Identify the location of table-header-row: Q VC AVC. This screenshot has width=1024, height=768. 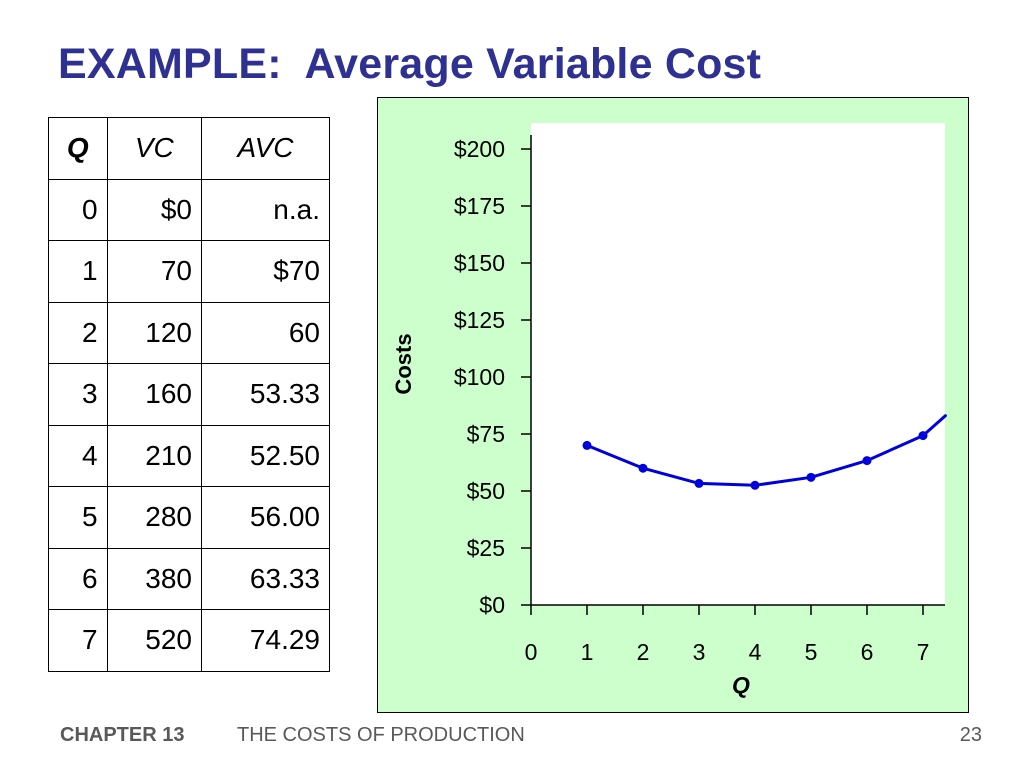
(189, 148).